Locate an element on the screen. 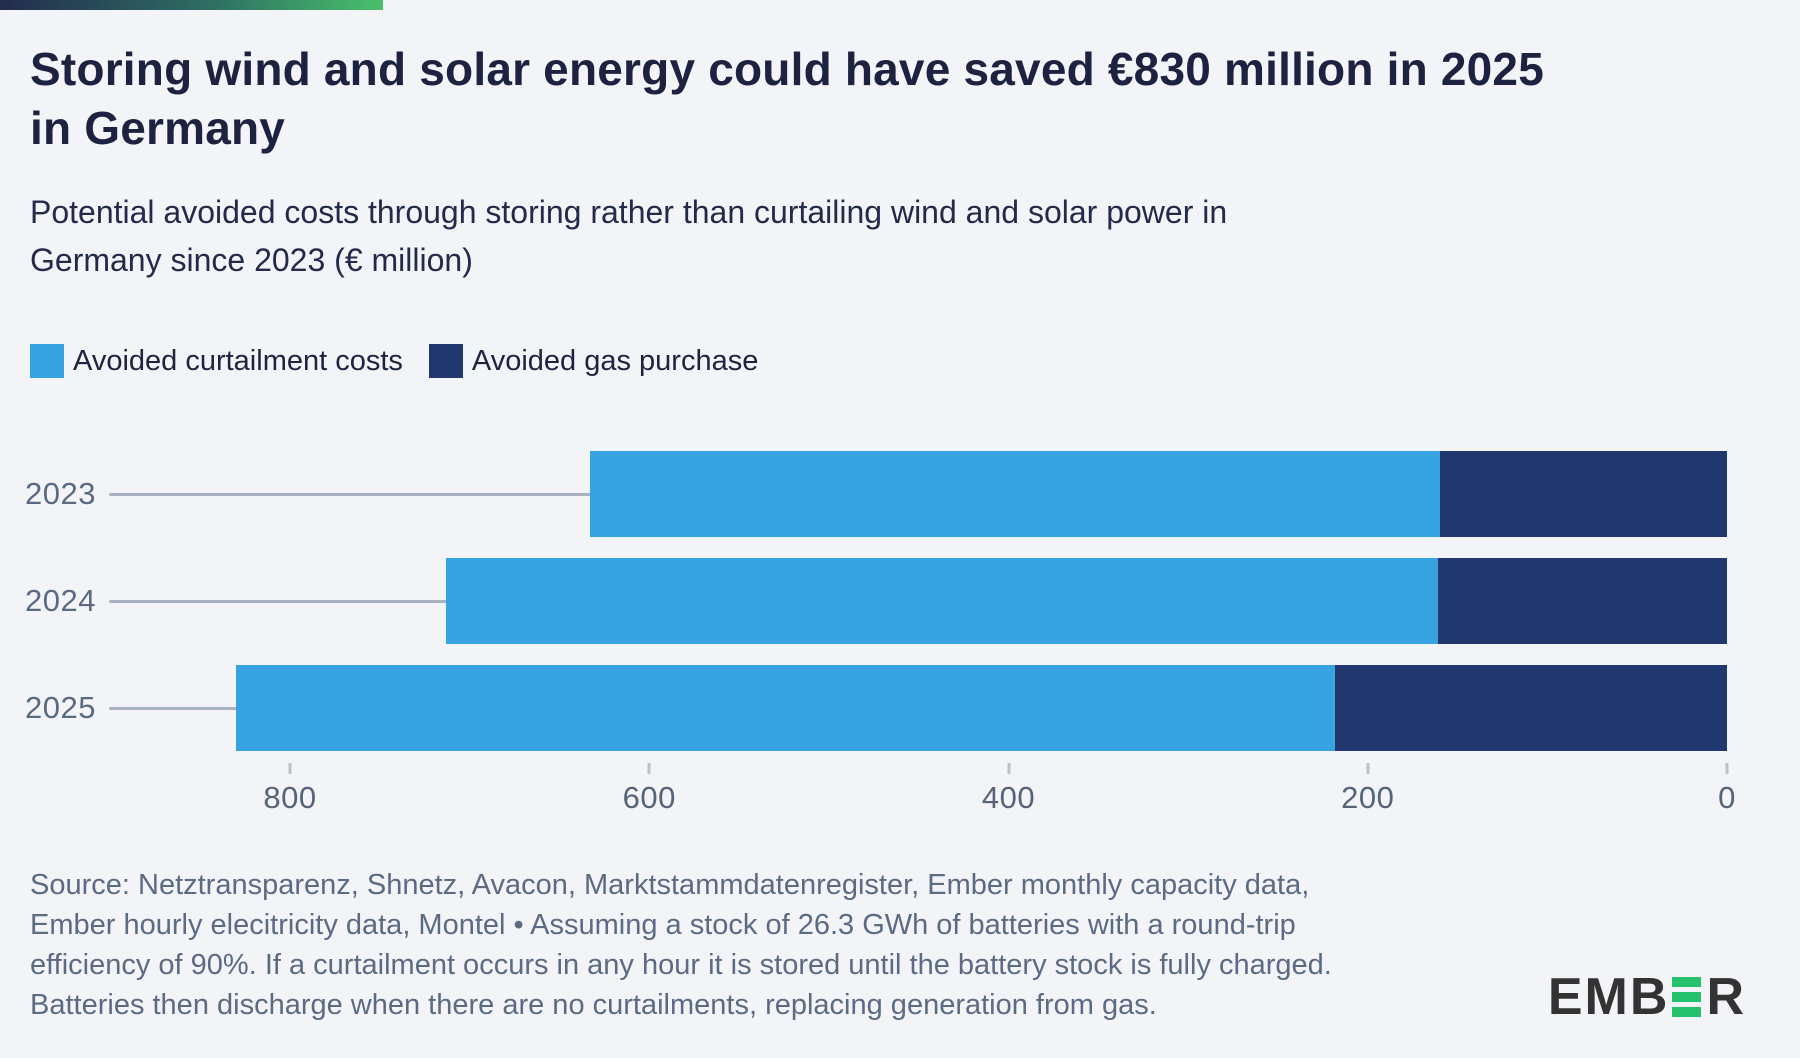 The height and width of the screenshot is (1058, 1800). chart-row-2023: 2023 is located at coordinates (876, 494).